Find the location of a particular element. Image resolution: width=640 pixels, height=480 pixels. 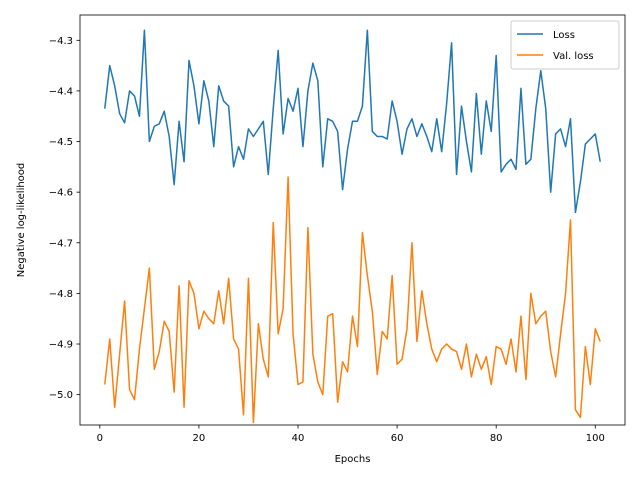

y-tick-label: −4.8 is located at coordinates (61, 294).